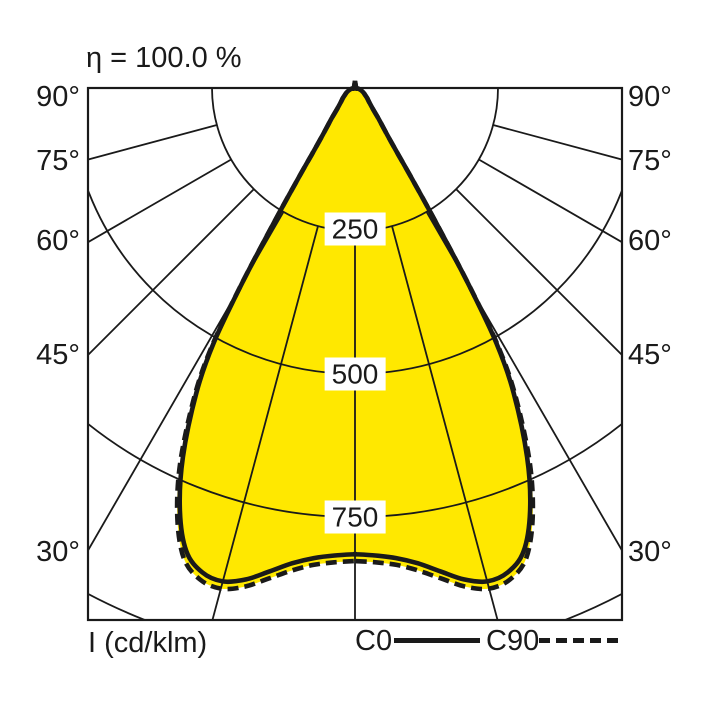  Describe the element at coordinates (650, 97) in the screenshot. I see `angle-tick-right-90: 90°` at that location.